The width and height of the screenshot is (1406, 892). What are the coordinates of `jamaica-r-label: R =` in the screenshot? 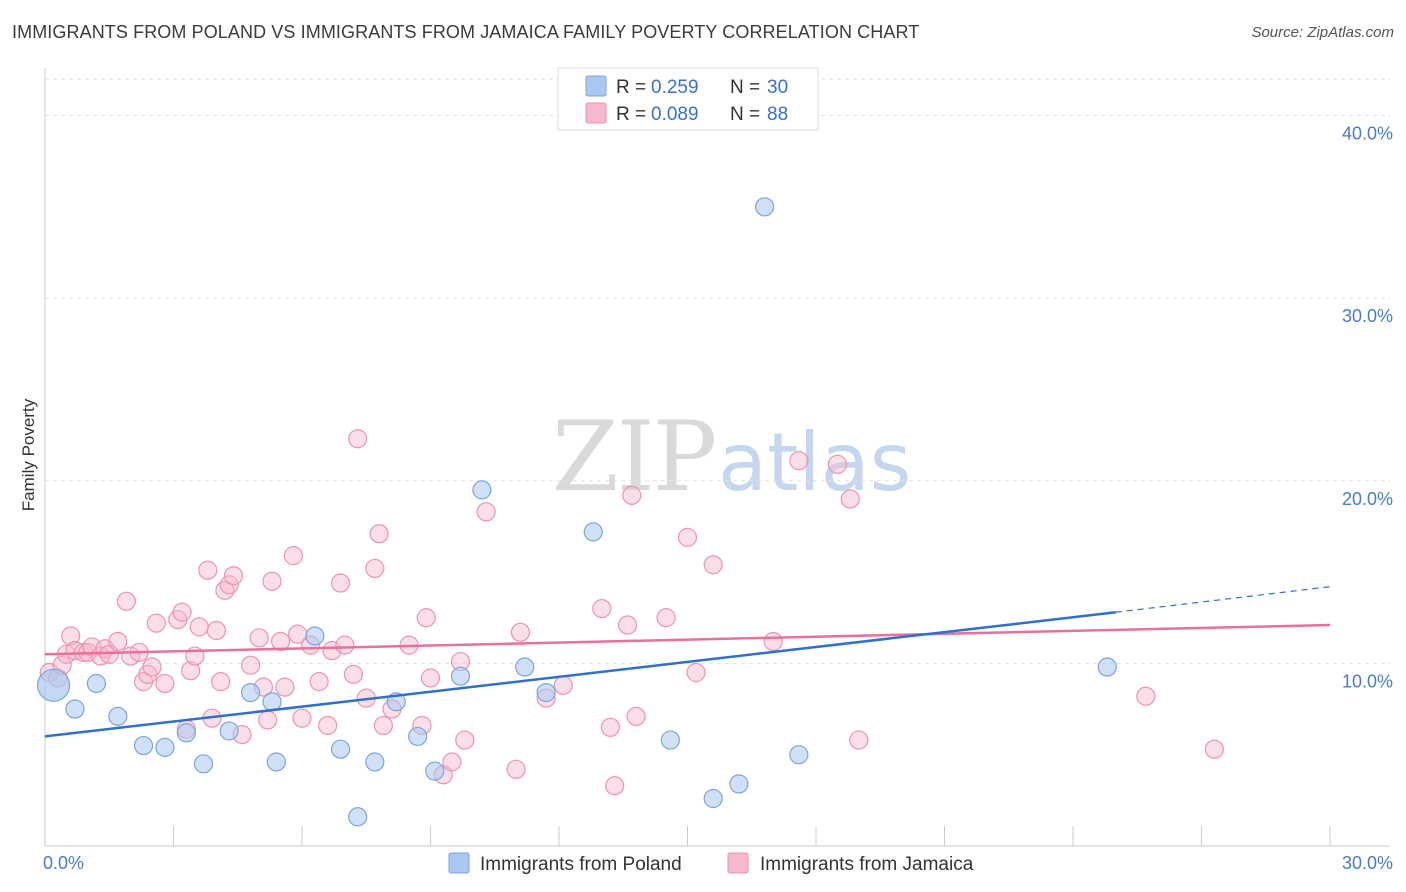 It's located at (631, 114).